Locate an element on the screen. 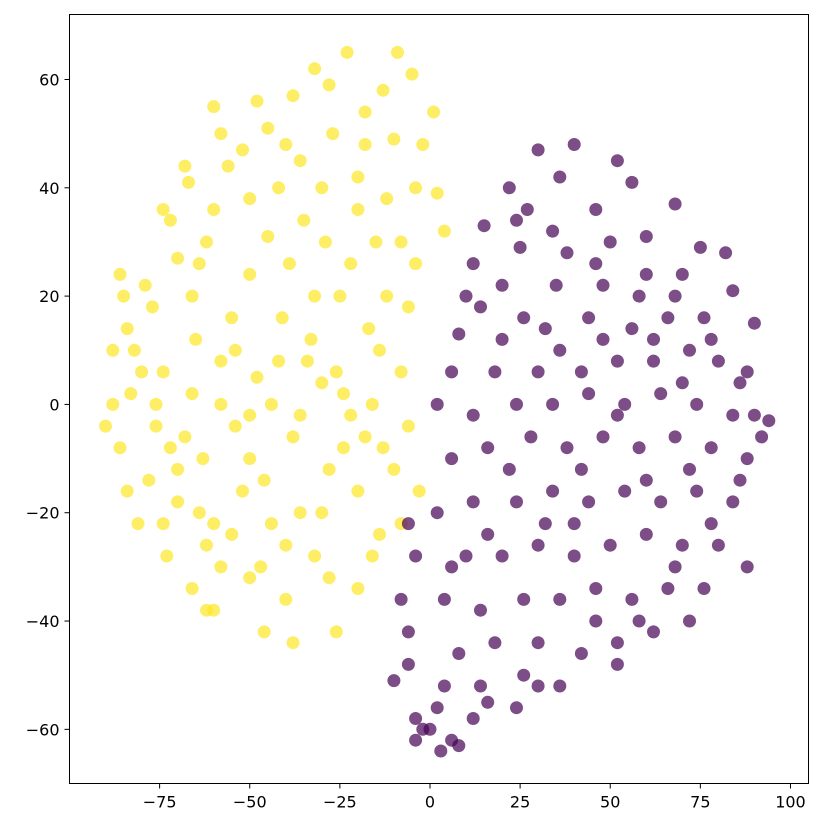  x-tick-label: −25 is located at coordinates (340, 802).